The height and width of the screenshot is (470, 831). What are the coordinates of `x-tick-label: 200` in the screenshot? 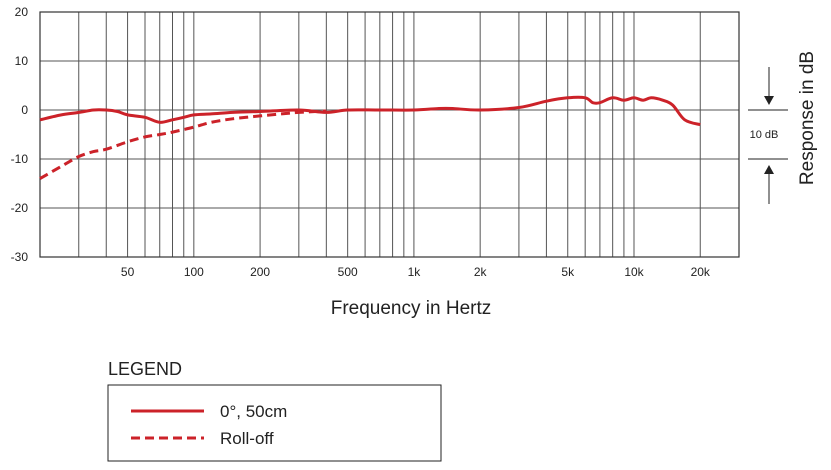 It's located at (260, 272).